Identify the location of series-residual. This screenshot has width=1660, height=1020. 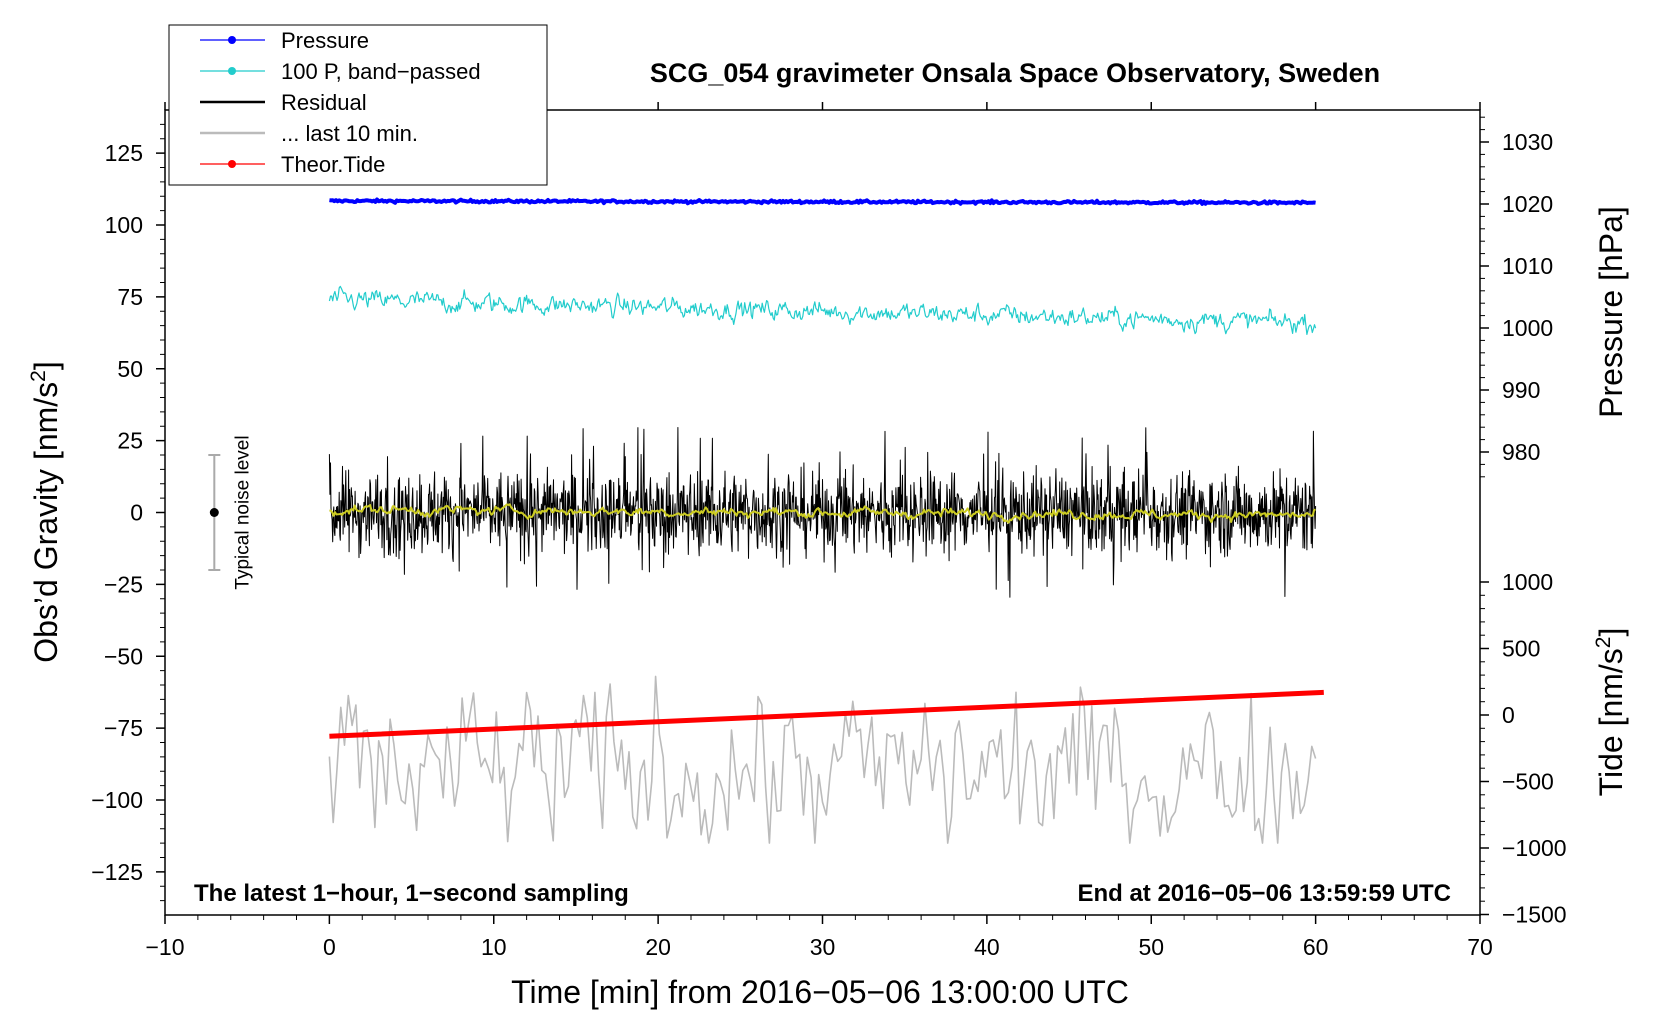
(822, 512).